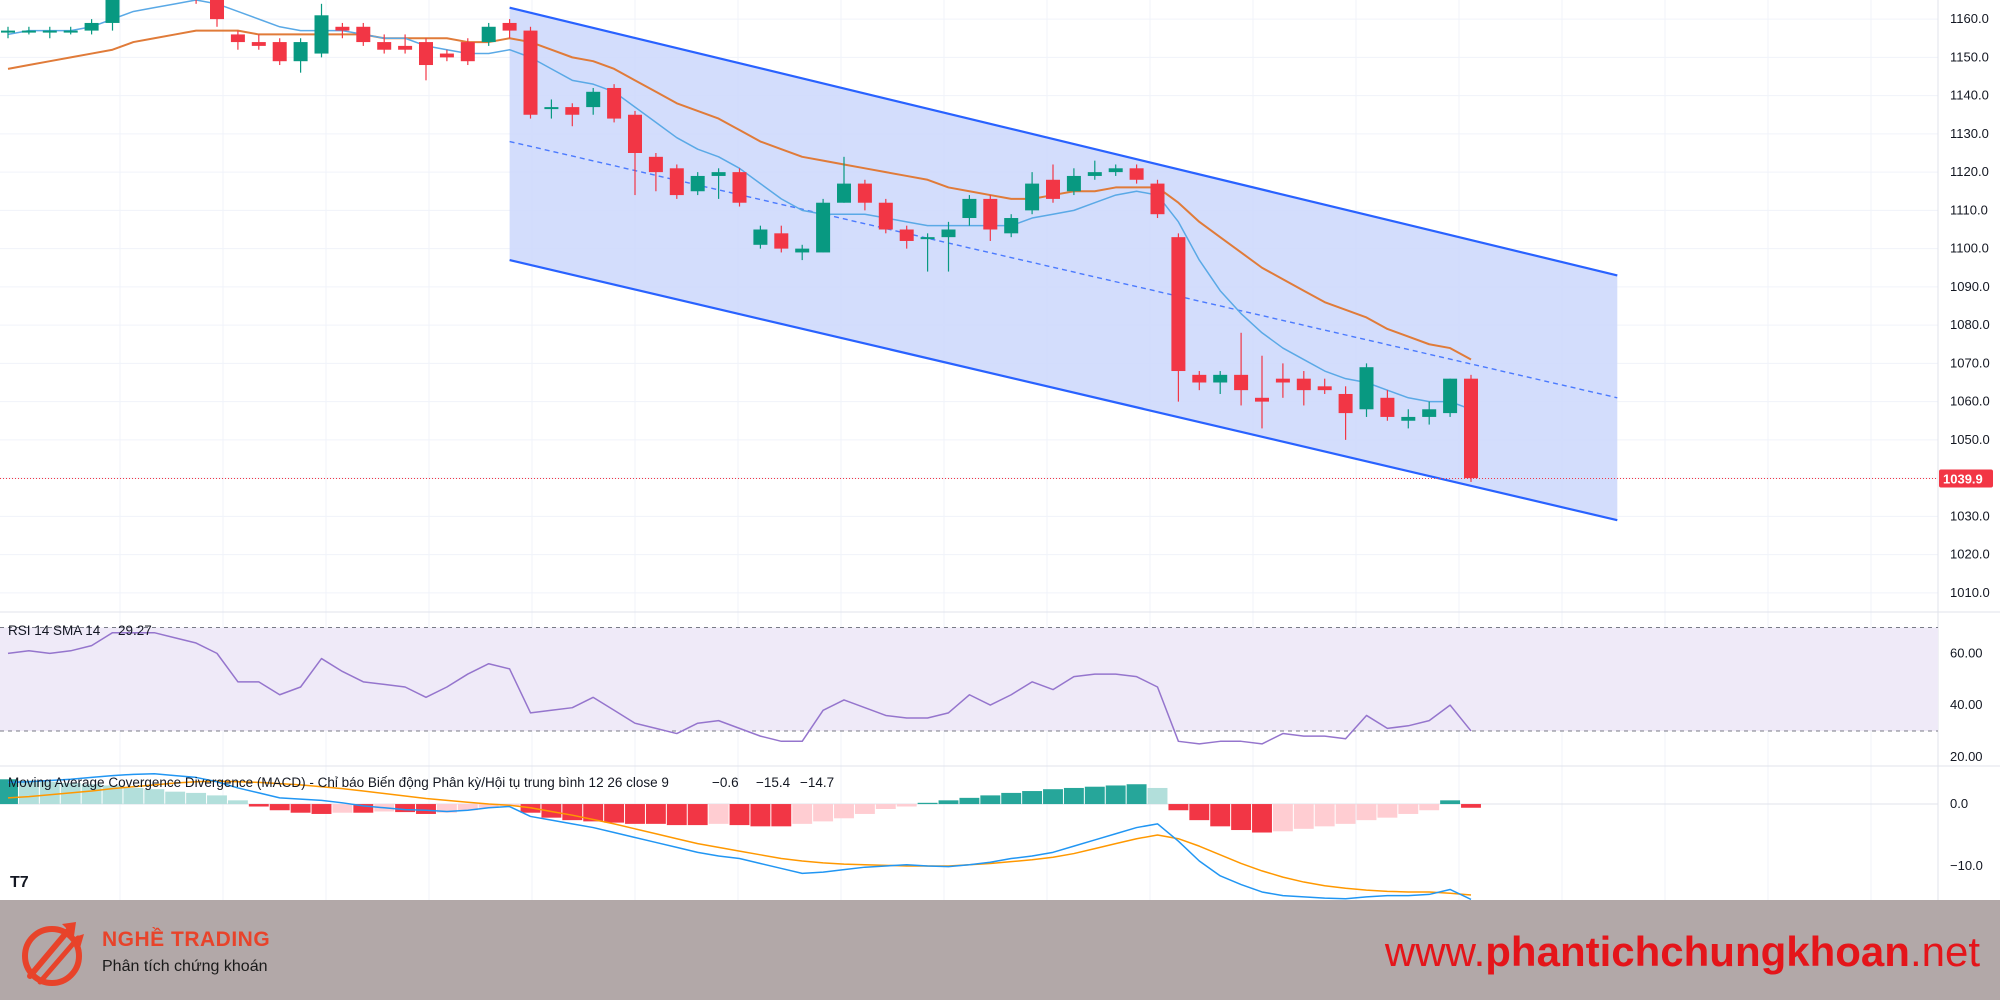  I want to click on rsi-tick-label: 40.00, so click(1966, 704).